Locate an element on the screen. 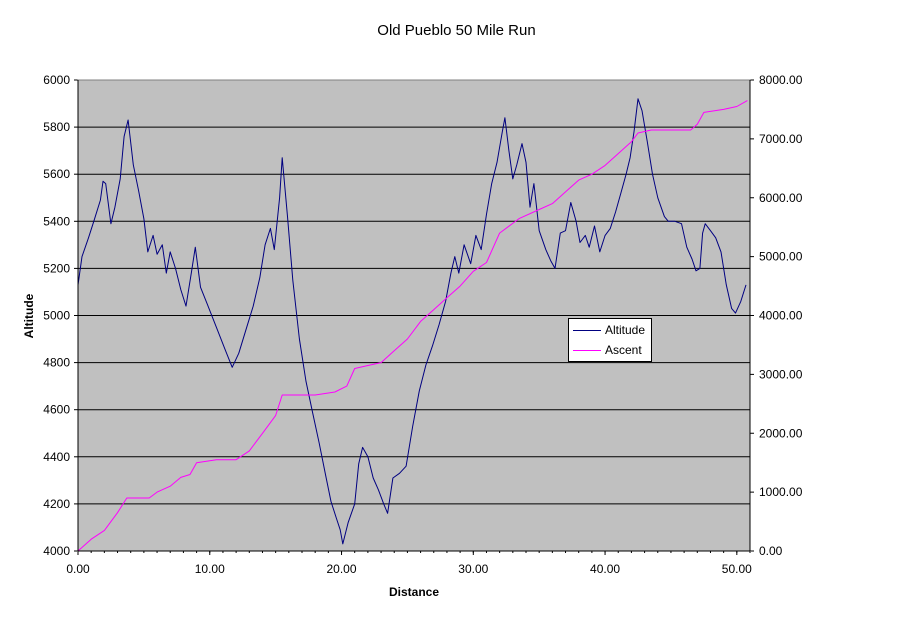 The width and height of the screenshot is (913, 621). x-tick-label: 0.00 is located at coordinates (78, 569).